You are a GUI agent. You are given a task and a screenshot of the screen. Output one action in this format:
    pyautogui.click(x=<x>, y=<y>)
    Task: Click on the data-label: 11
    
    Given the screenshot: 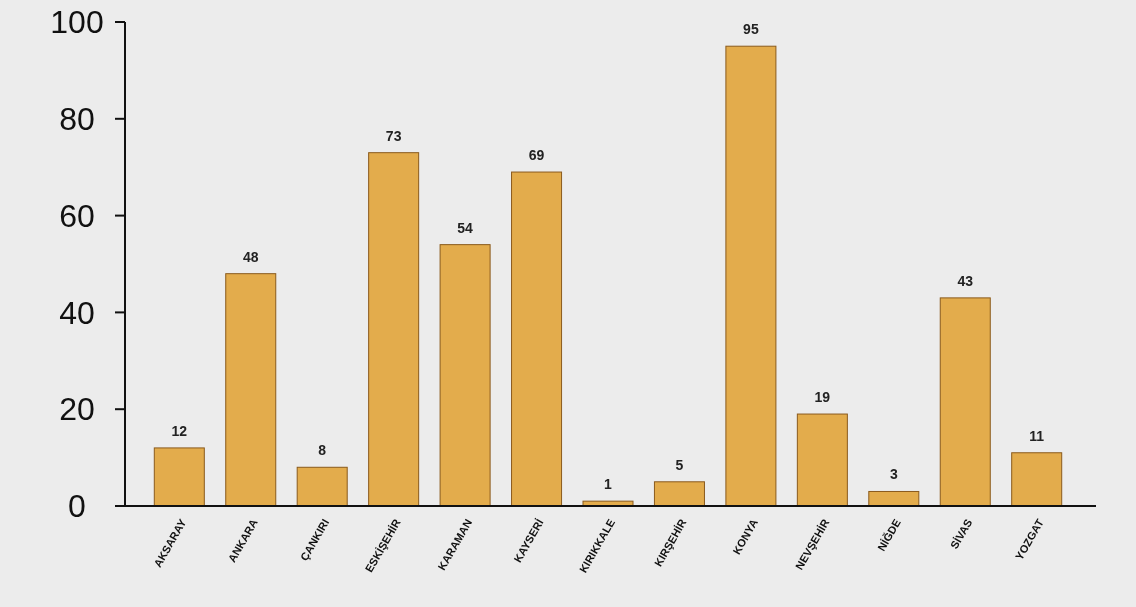 What is the action you would take?
    pyautogui.click(x=1037, y=435)
    